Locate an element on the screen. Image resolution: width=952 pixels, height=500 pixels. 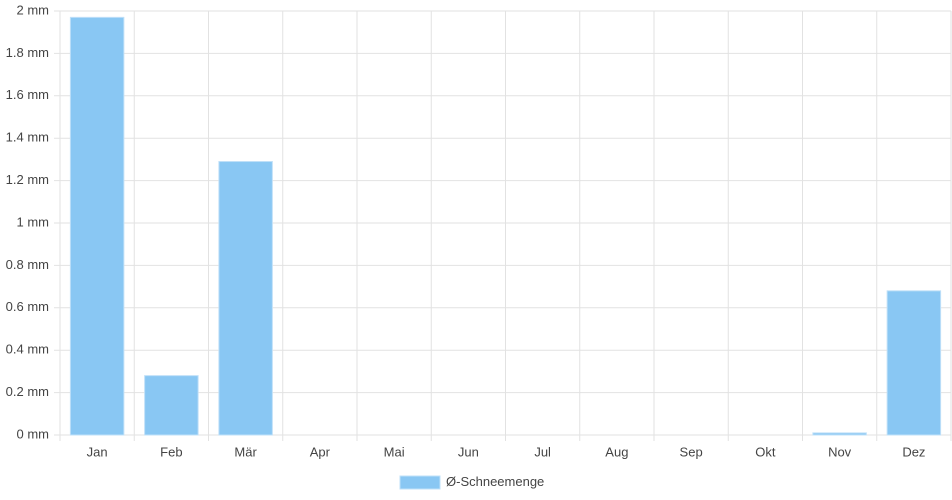
y-tick-label: 2 mm is located at coordinates (33, 9).